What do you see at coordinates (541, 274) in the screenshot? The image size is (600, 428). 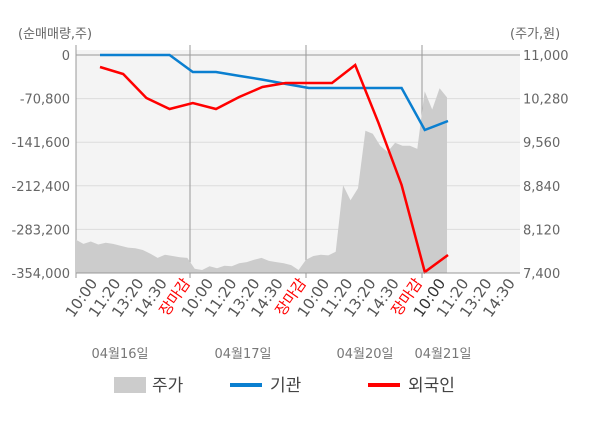 I see `right-tick-label: 7,400` at bounding box center [541, 274].